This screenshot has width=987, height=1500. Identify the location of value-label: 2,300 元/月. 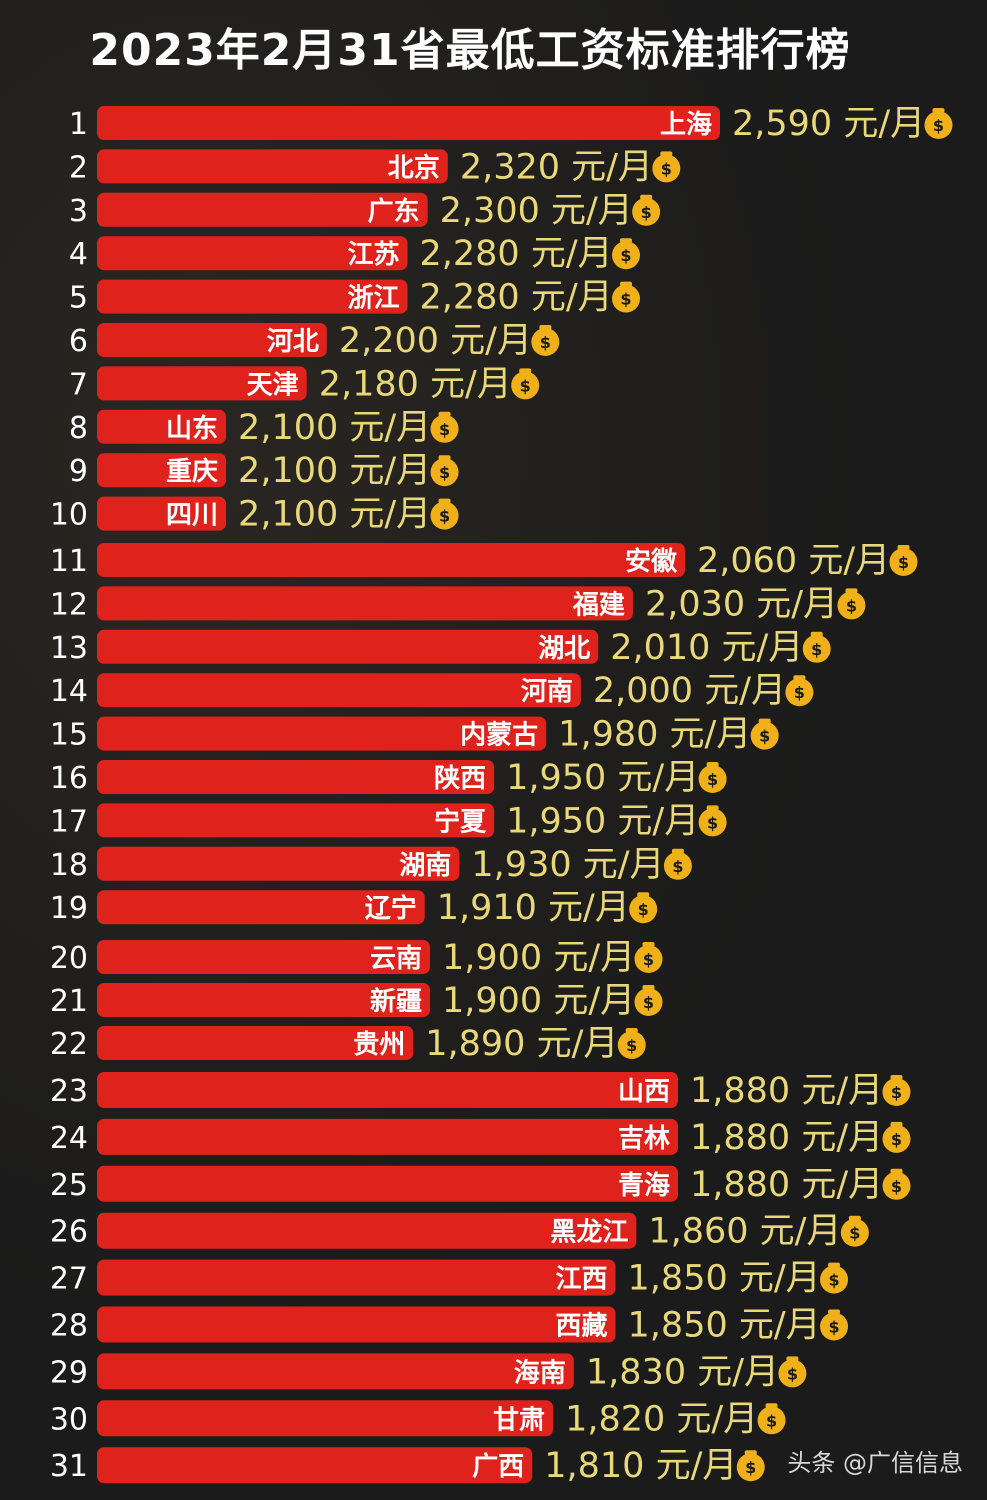
(536, 211).